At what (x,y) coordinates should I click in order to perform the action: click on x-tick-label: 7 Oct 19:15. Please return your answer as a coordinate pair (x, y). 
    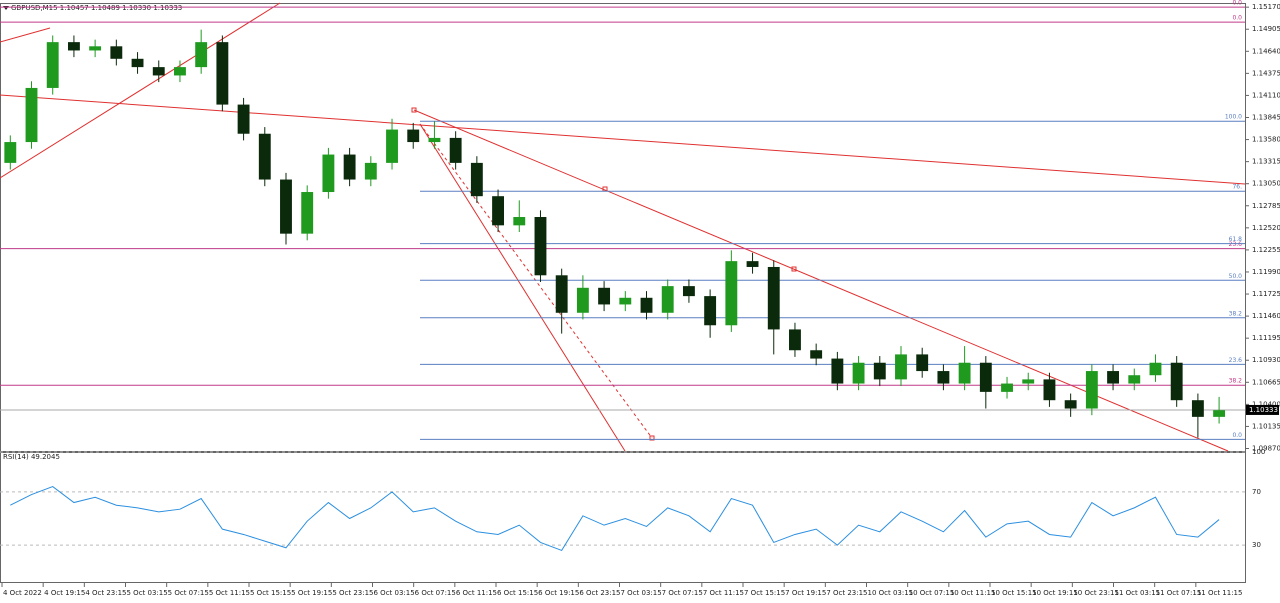
    Looking at the image, I should click on (805, 593).